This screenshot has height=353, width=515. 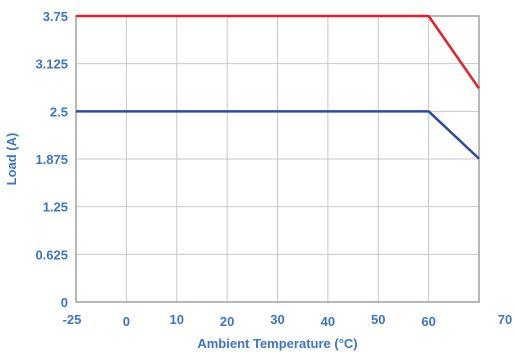 What do you see at coordinates (428, 321) in the screenshot?
I see `x-tick-label: 60` at bounding box center [428, 321].